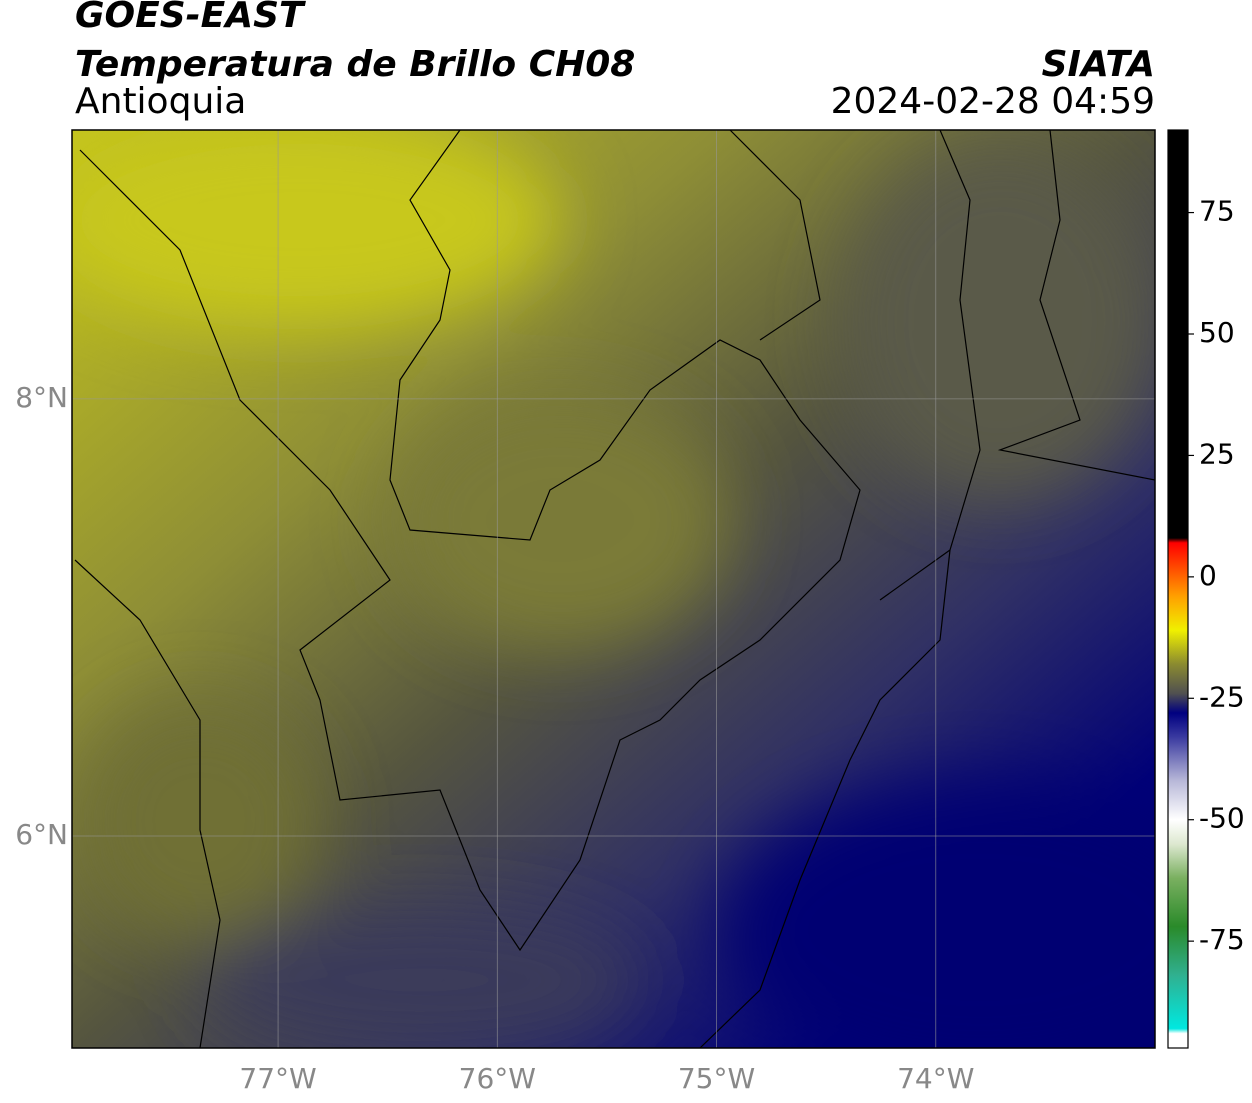 The width and height of the screenshot is (1252, 1103). I want to click on y-tick-label: 8°N, so click(41, 397).